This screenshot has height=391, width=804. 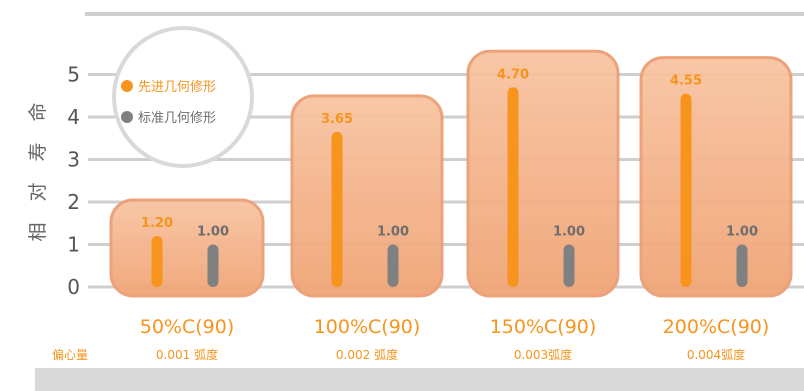 What do you see at coordinates (38, 191) in the screenshot?
I see `y-axis-label-char: 对` at bounding box center [38, 191].